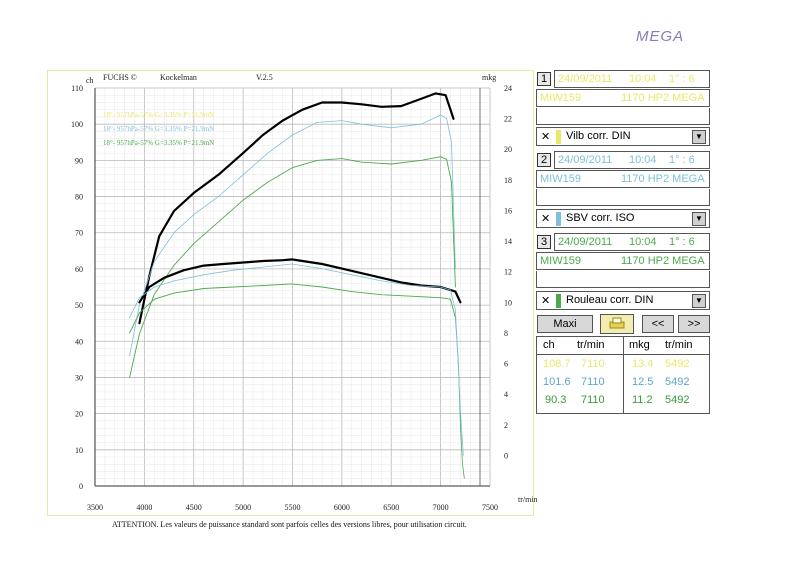  I want to click on col-torque-rpm: tr/min, so click(679, 345).